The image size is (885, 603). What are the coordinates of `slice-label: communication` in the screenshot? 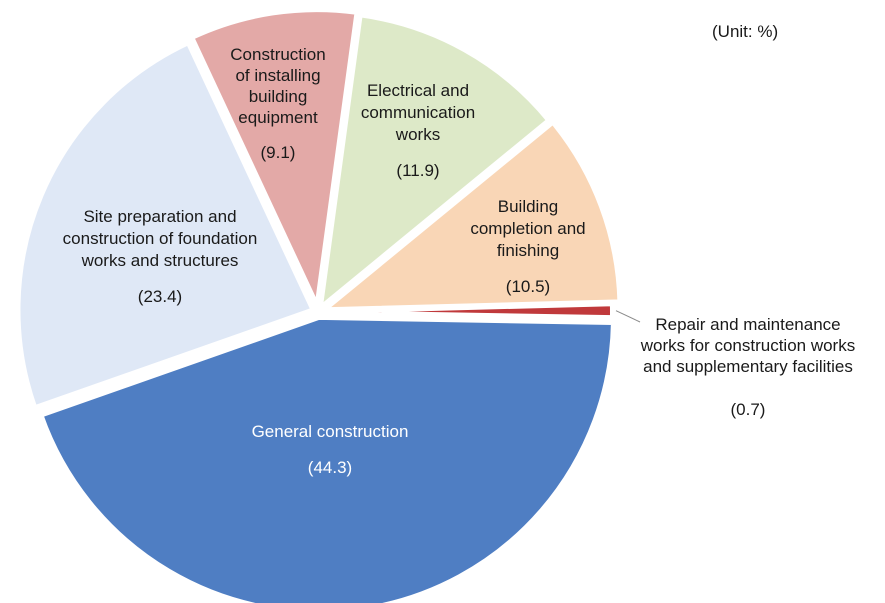 It's located at (418, 112).